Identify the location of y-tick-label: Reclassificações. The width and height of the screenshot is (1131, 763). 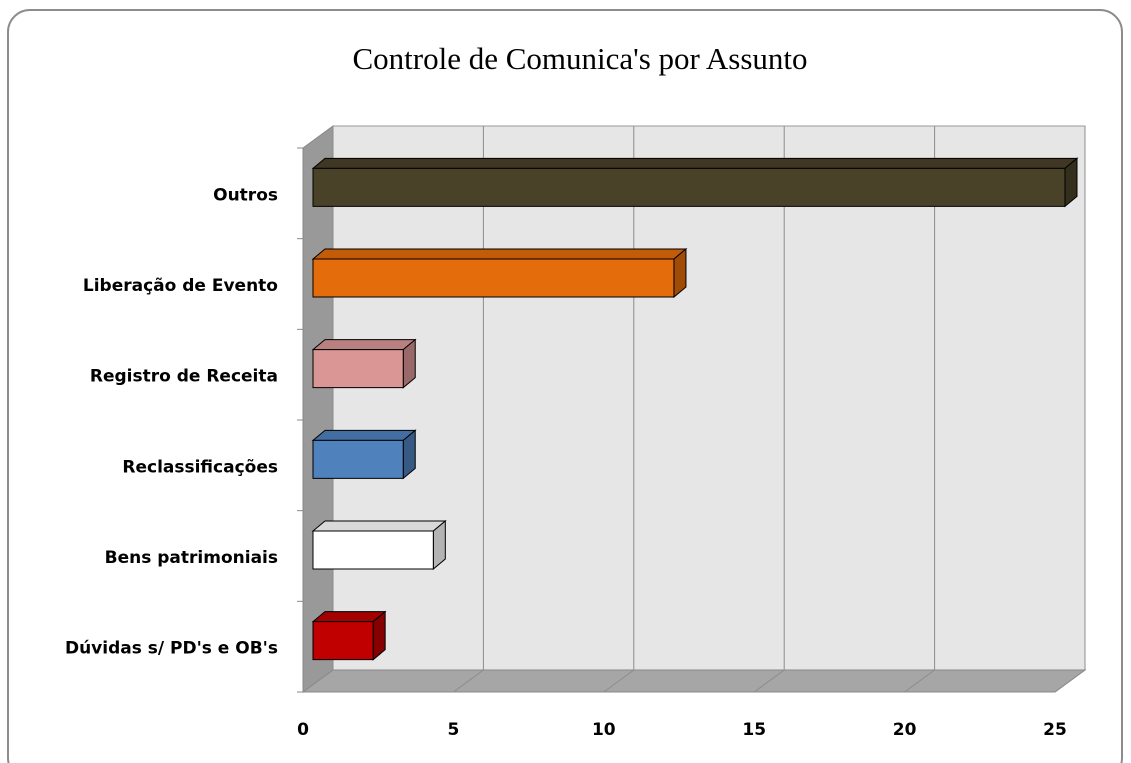
(200, 467).